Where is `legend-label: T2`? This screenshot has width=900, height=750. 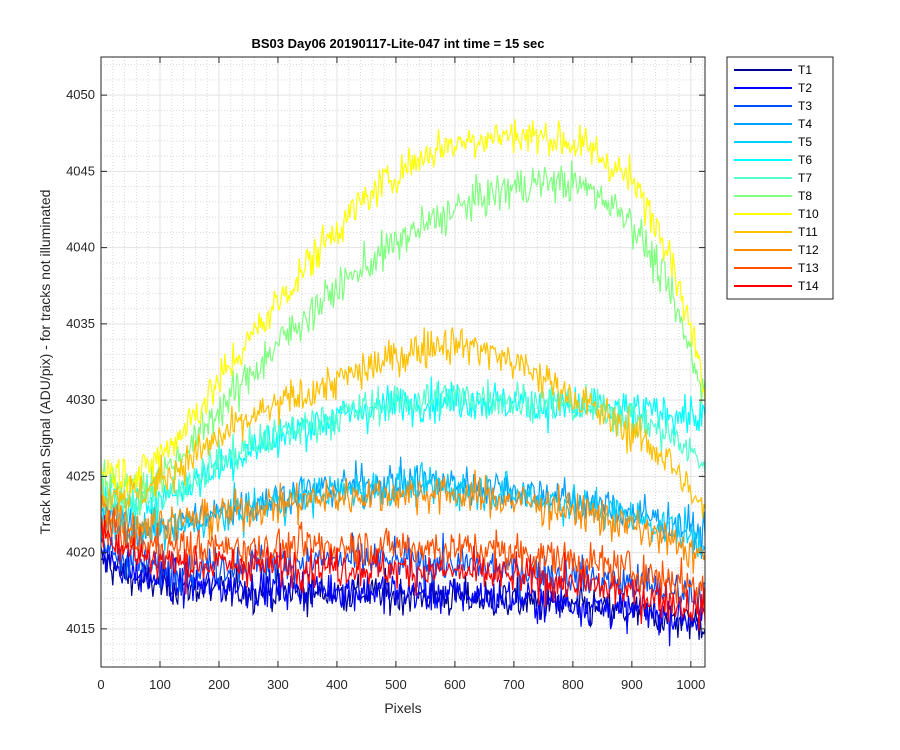
legend-label: T2 is located at coordinates (805, 88).